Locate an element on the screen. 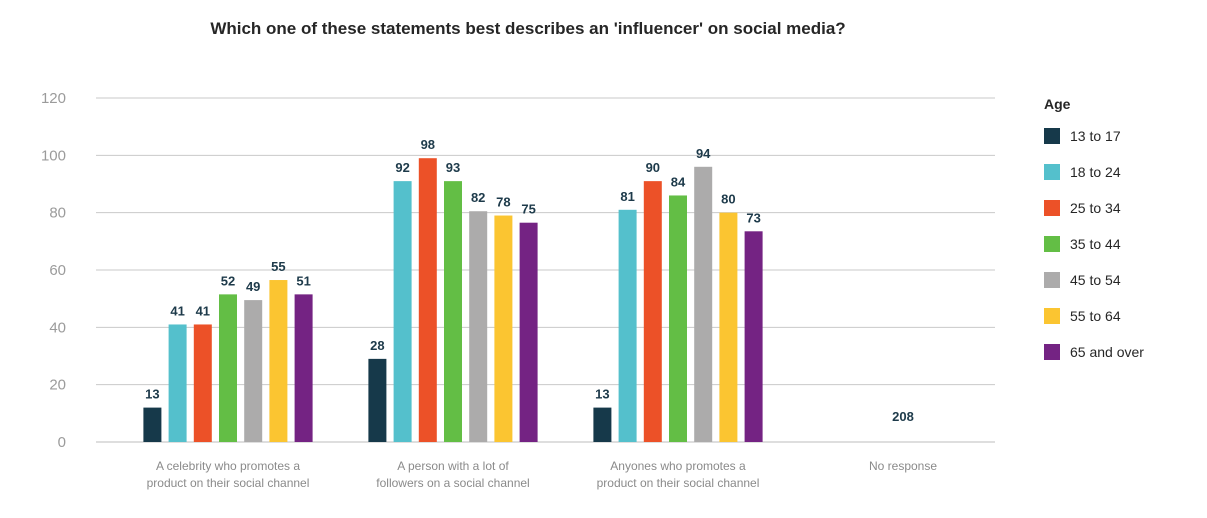  data-label: 49 is located at coordinates (253, 286).